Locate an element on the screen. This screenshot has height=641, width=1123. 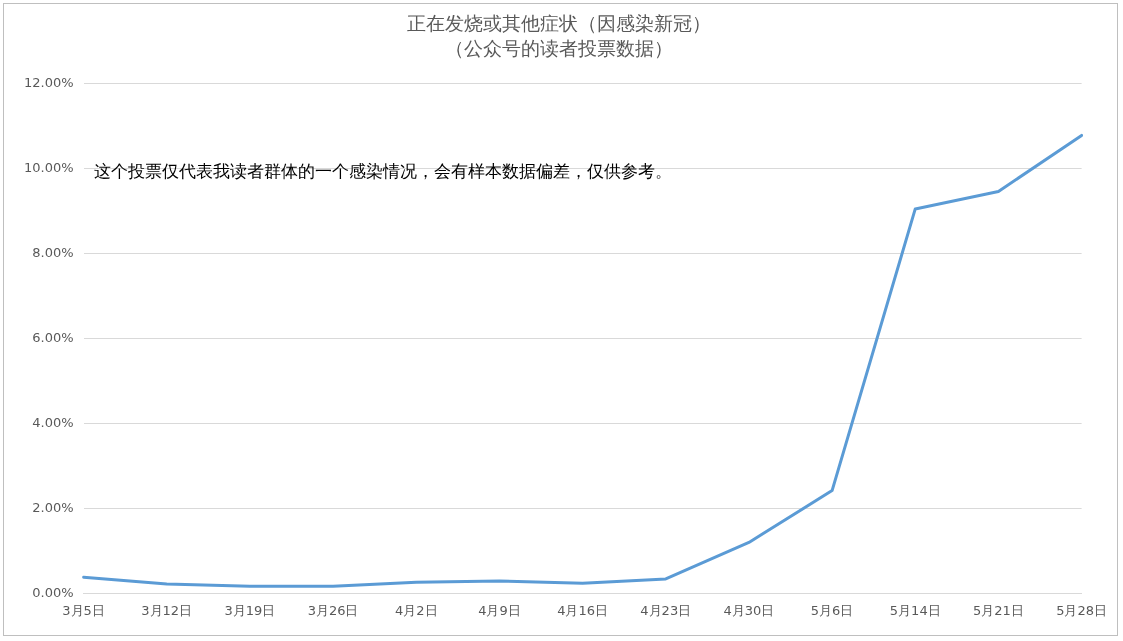
x-tick-label: 4月30日 is located at coordinates (749, 610).